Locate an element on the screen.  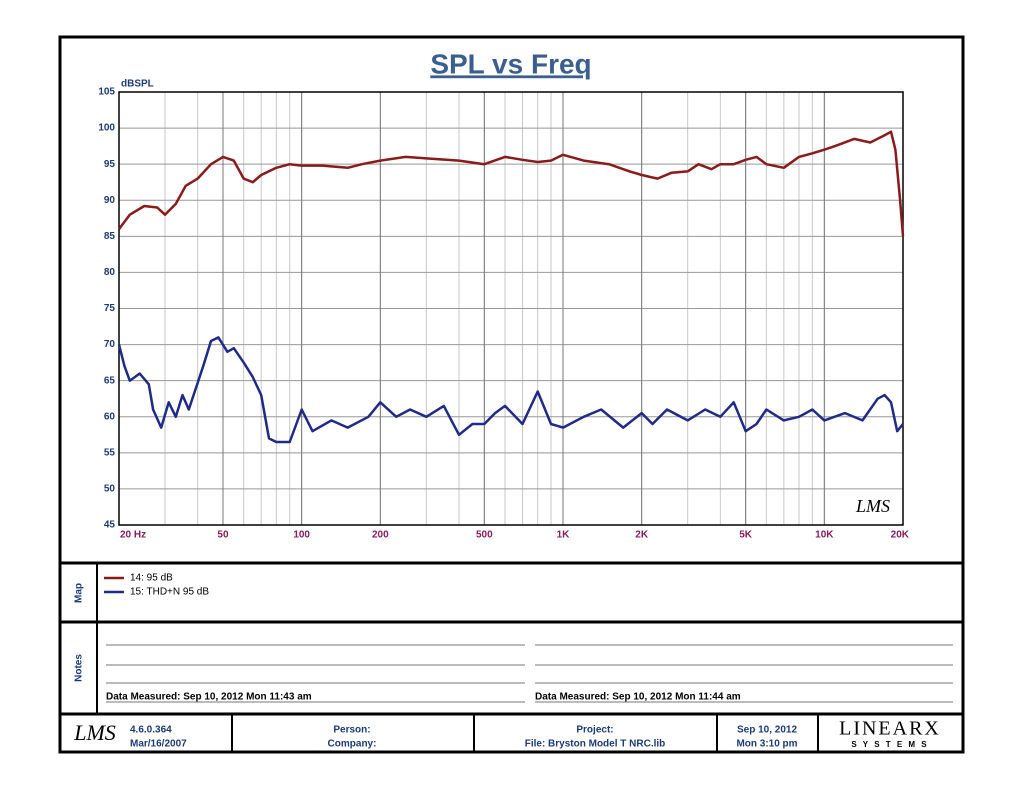
chart-title: SPL vs Freq is located at coordinates (510, 63).